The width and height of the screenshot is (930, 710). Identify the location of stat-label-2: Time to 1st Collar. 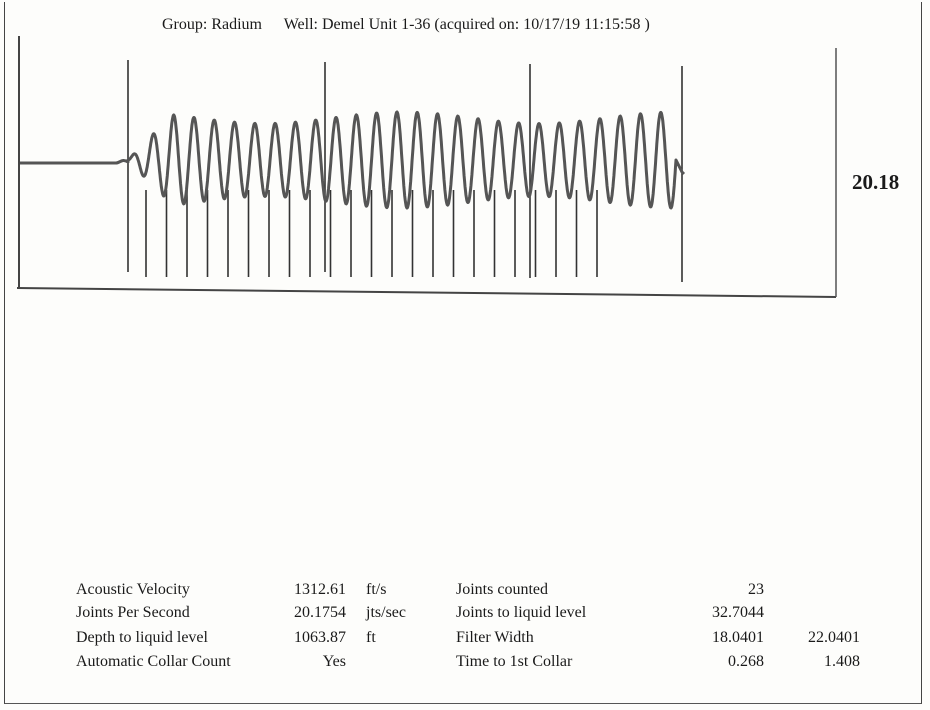
(514, 661).